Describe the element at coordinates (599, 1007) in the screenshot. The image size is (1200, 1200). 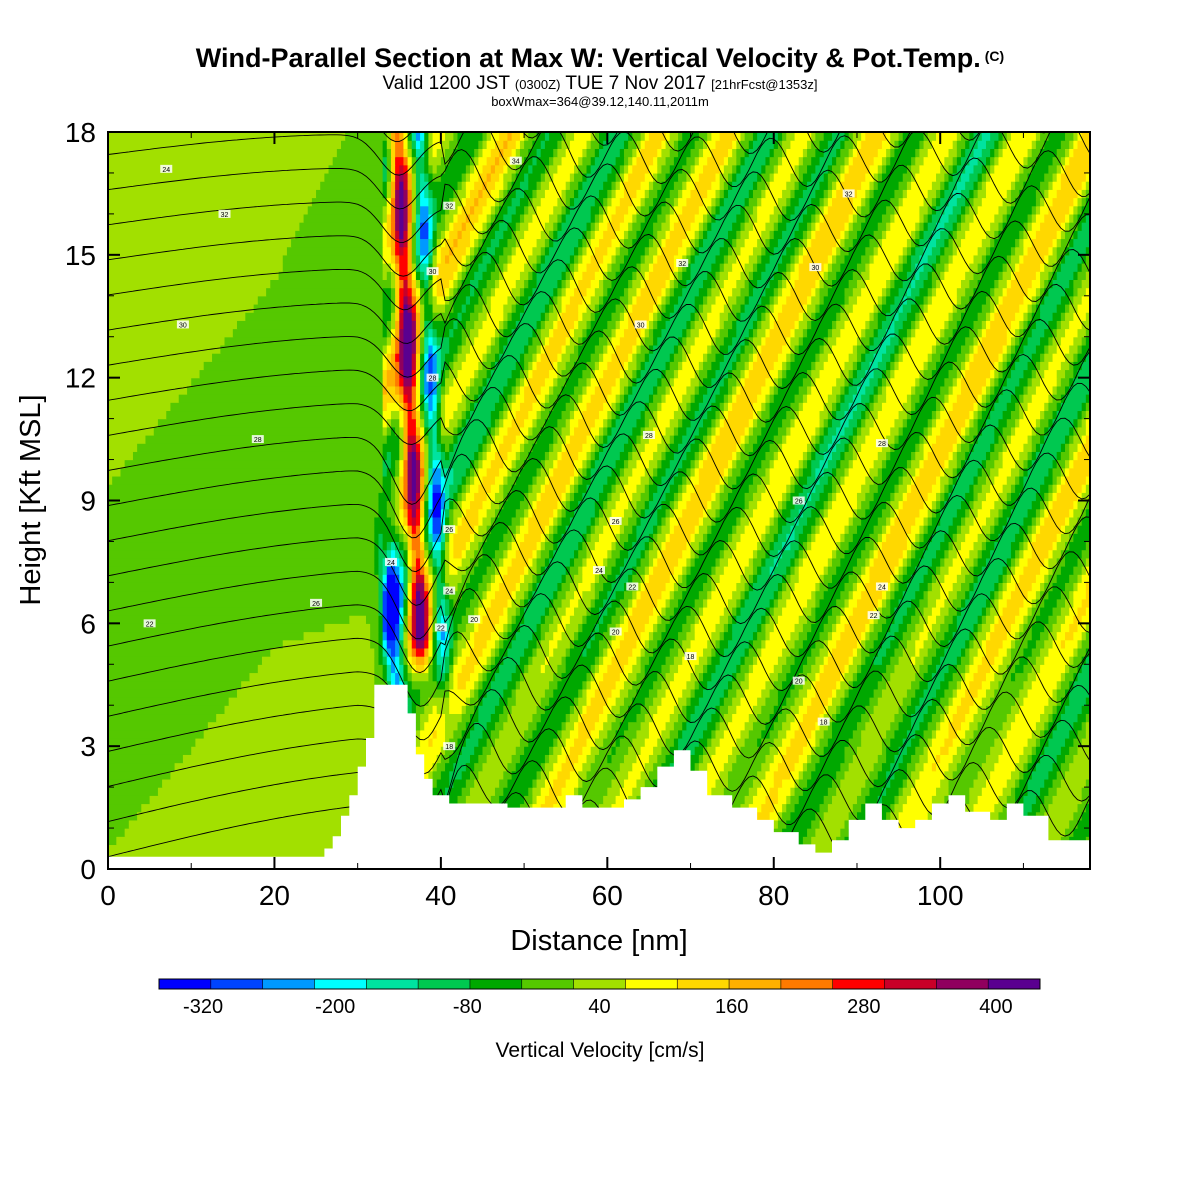
I see `colorbar-tick-label: 40` at that location.